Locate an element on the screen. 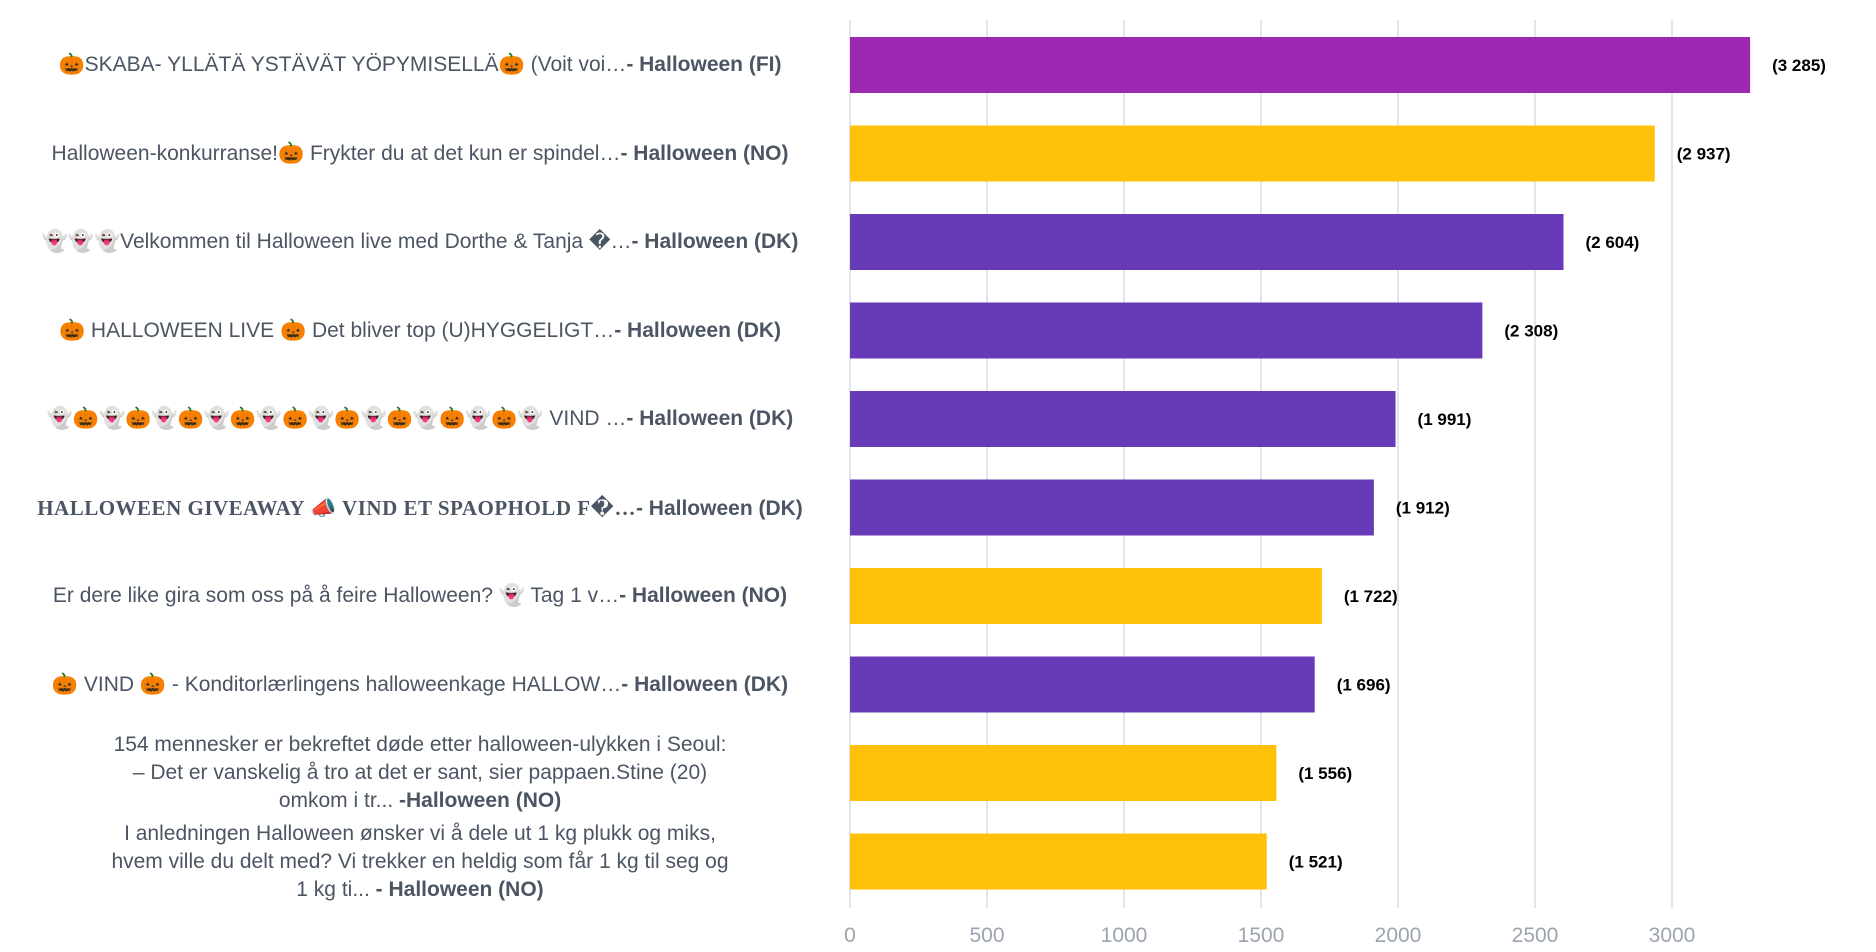 The width and height of the screenshot is (1876, 952). value-label: (1 521) is located at coordinates (1316, 862).